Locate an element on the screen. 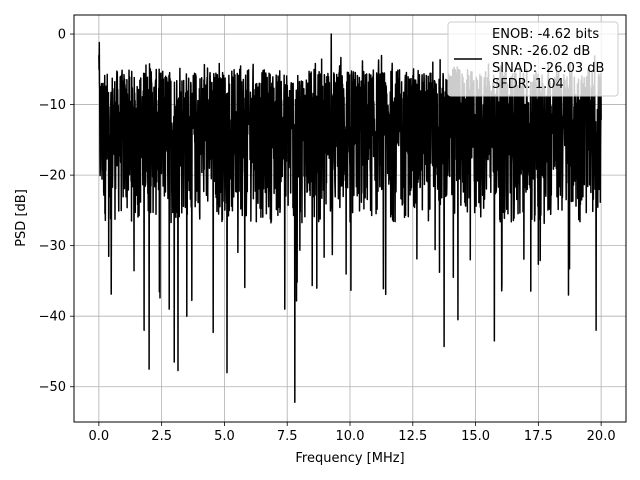  x-tick-label: 10.0 is located at coordinates (350, 436).